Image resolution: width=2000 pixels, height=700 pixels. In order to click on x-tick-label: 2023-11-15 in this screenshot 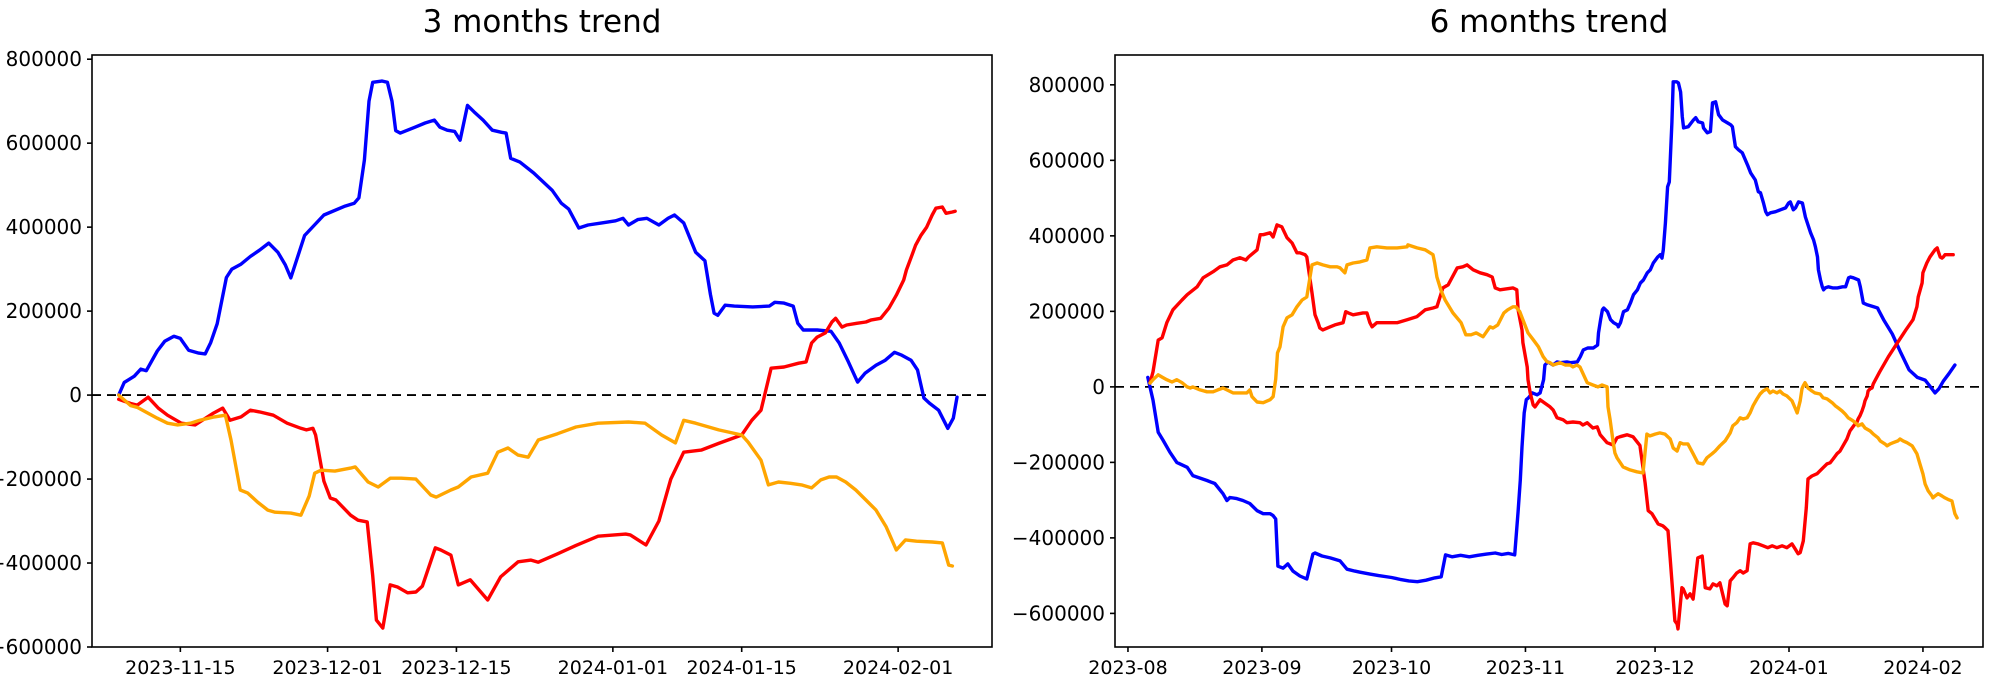, I will do `click(180, 668)`.